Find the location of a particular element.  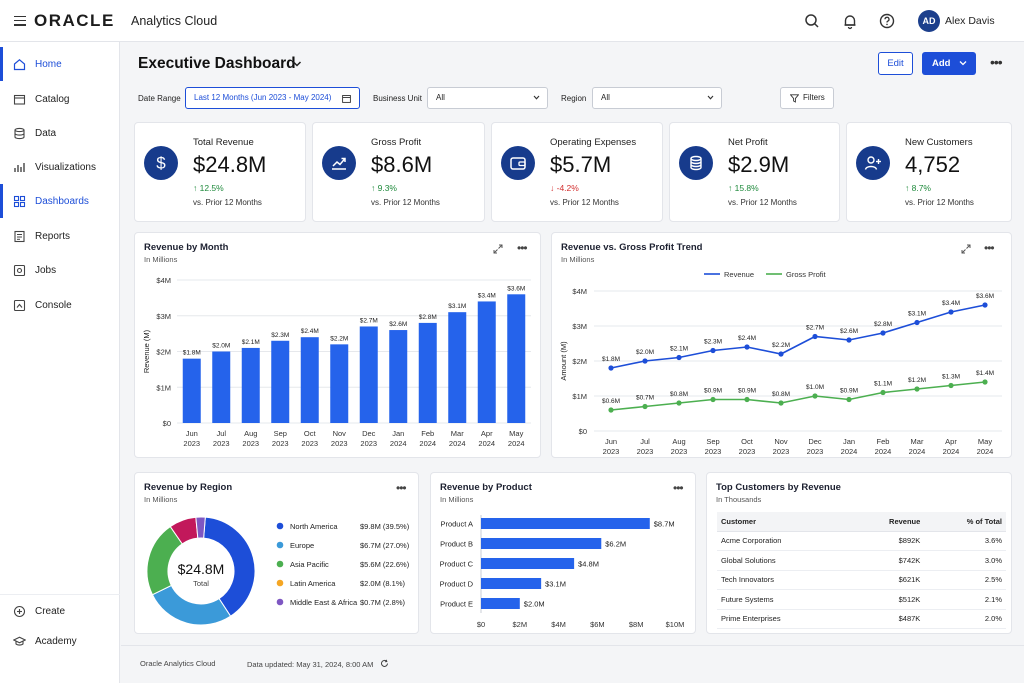

sidebar-item-create: Create is located at coordinates (60, 612).